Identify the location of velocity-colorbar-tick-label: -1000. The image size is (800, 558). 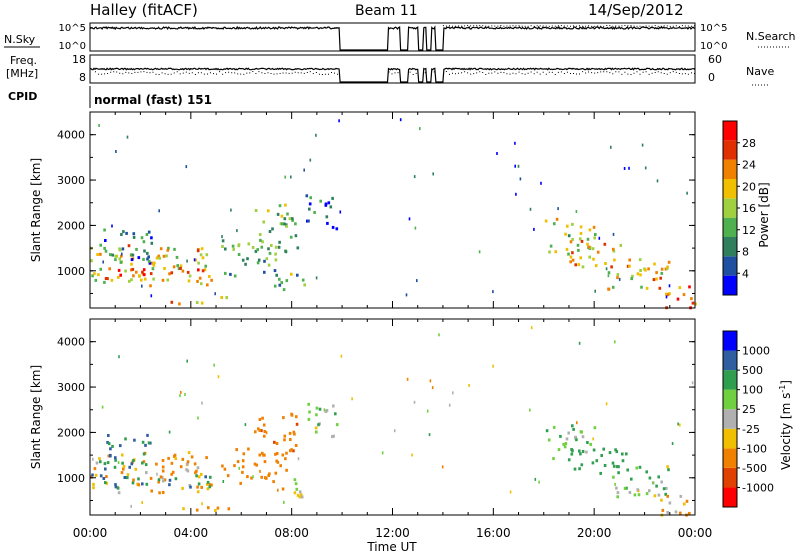
(758, 487).